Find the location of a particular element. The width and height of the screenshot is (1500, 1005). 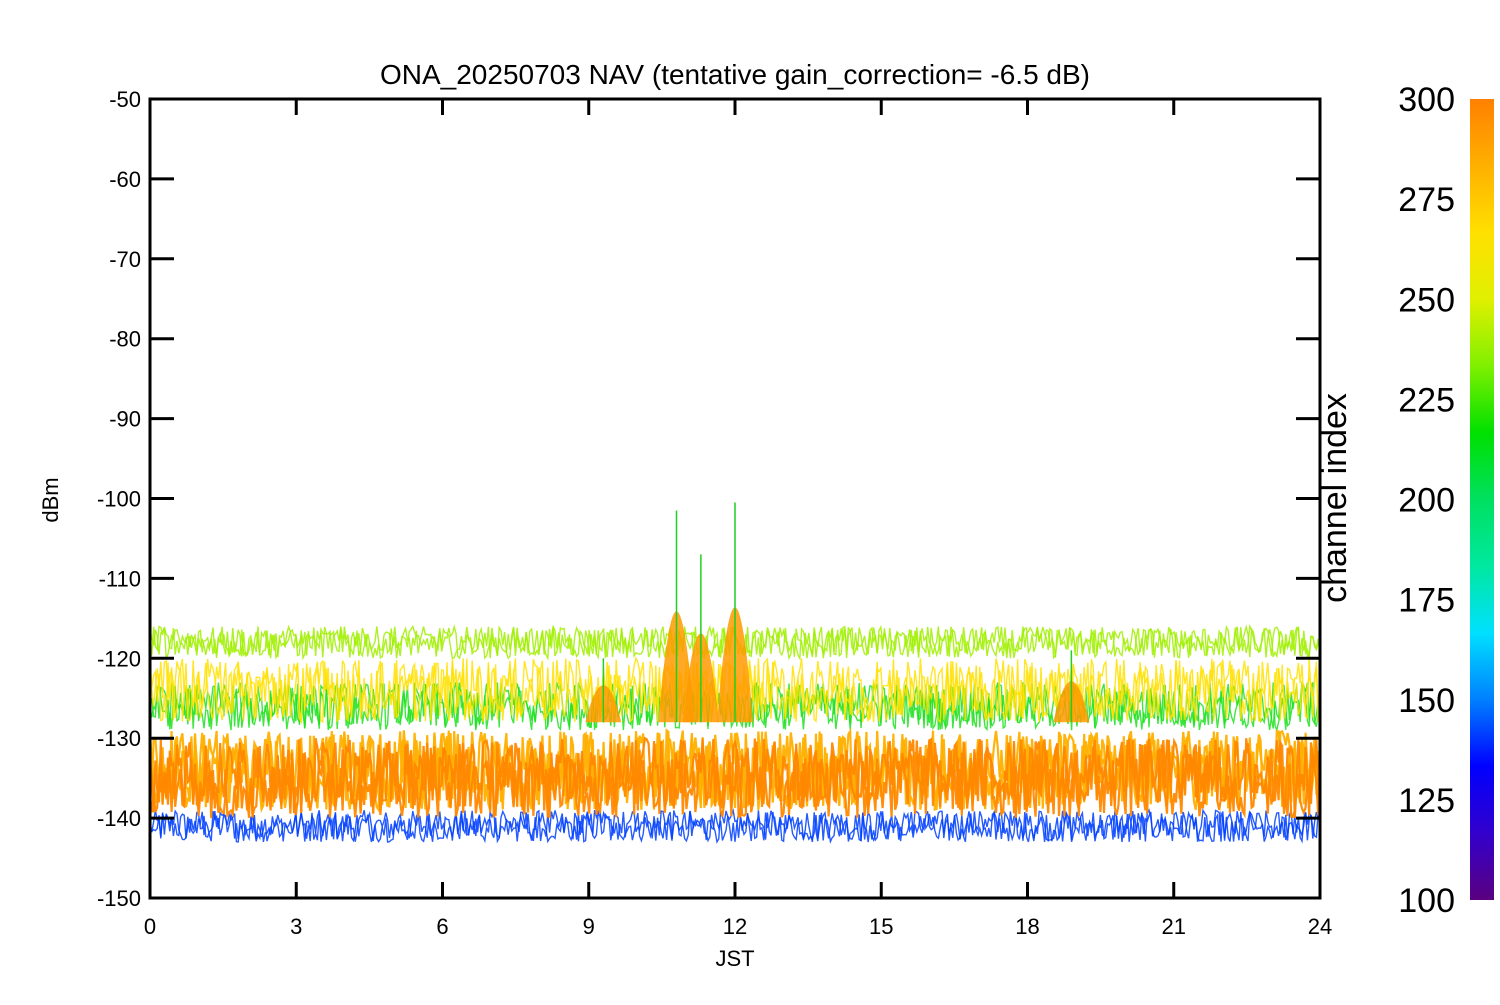

y-tick-label-9: -140 is located at coordinates (119, 818).